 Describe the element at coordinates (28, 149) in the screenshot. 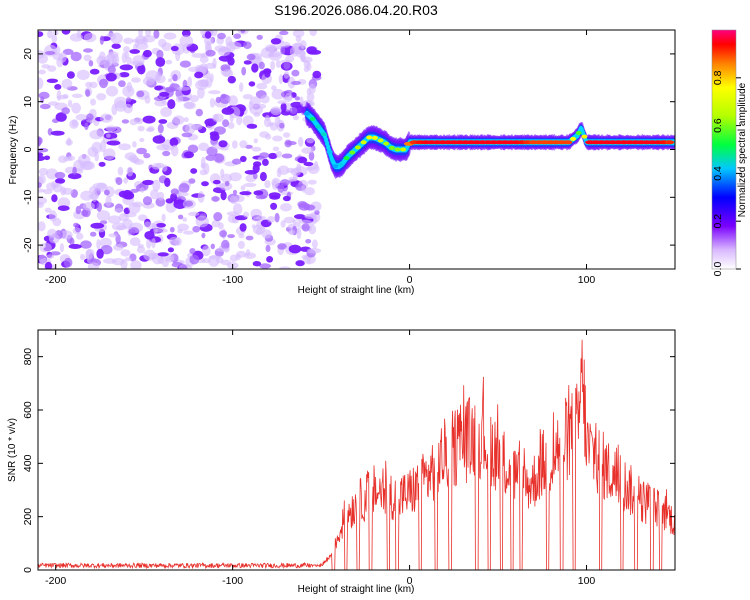

I see `y-tick-label: 0` at that location.